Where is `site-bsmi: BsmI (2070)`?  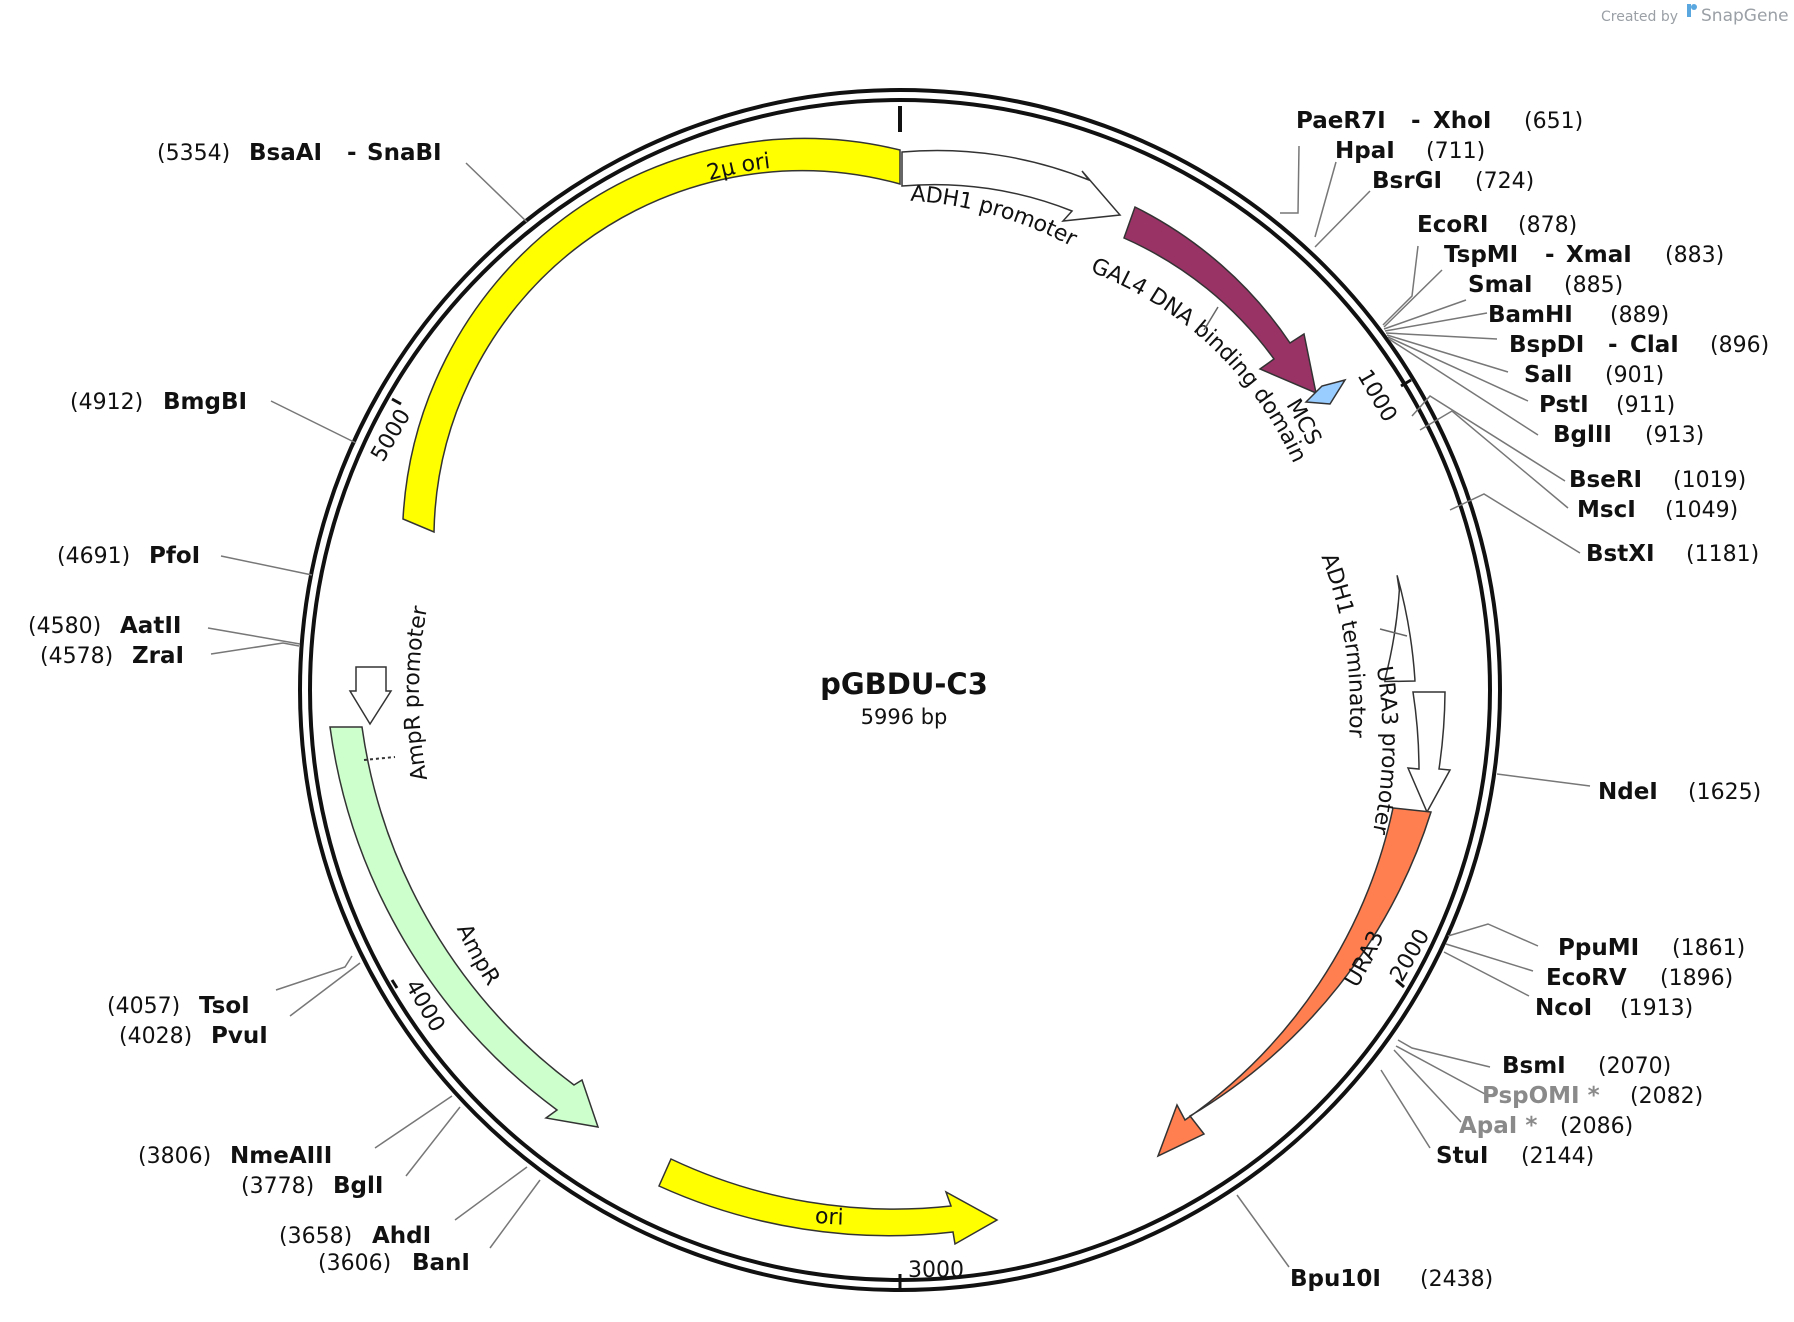 site-bsmi: BsmI (2070) is located at coordinates (1586, 1066).